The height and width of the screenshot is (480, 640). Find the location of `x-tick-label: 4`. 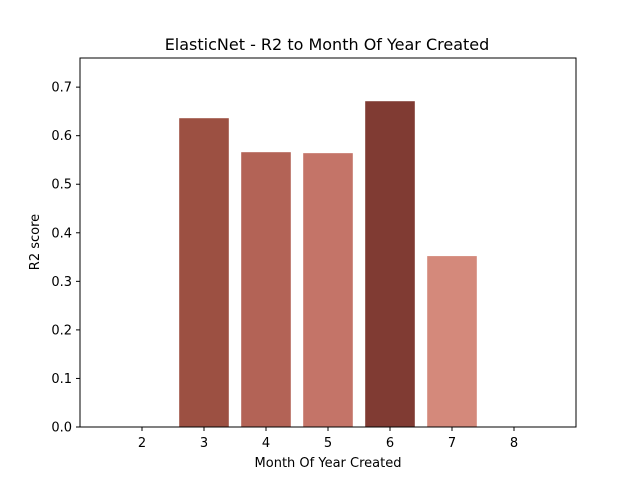

x-tick-label: 4 is located at coordinates (266, 443).